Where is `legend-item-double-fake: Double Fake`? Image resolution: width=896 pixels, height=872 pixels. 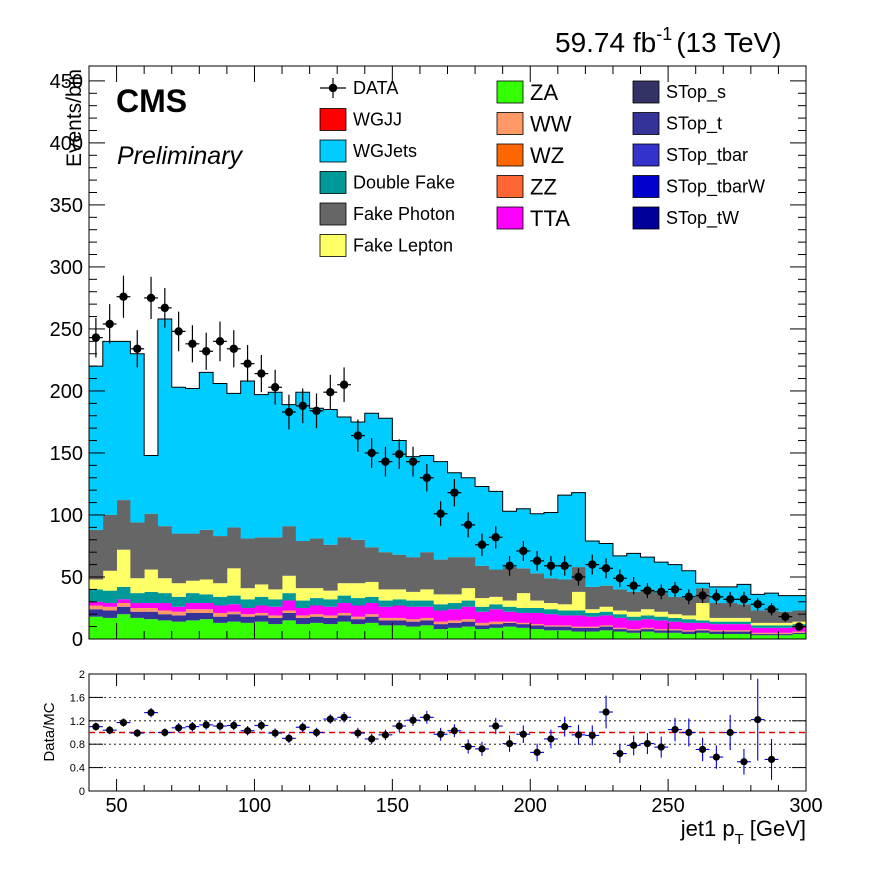
legend-item-double-fake: Double Fake is located at coordinates (387, 182).